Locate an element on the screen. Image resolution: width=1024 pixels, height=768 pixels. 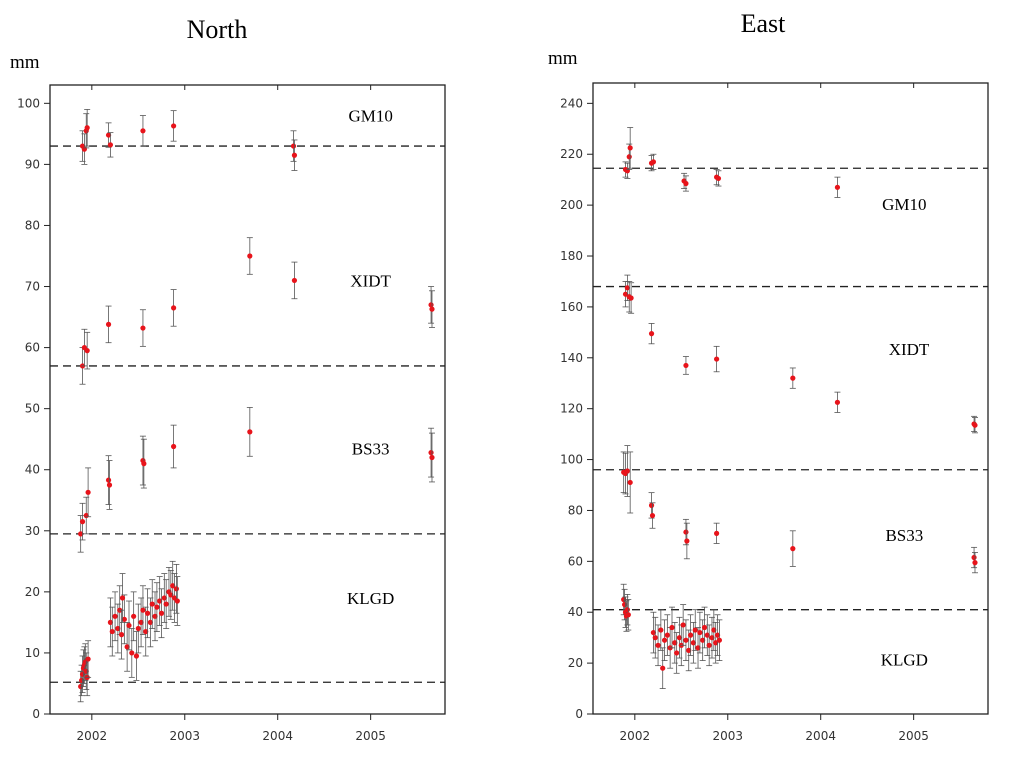
y-tick-label: 90 is located at coordinates (32, 164).